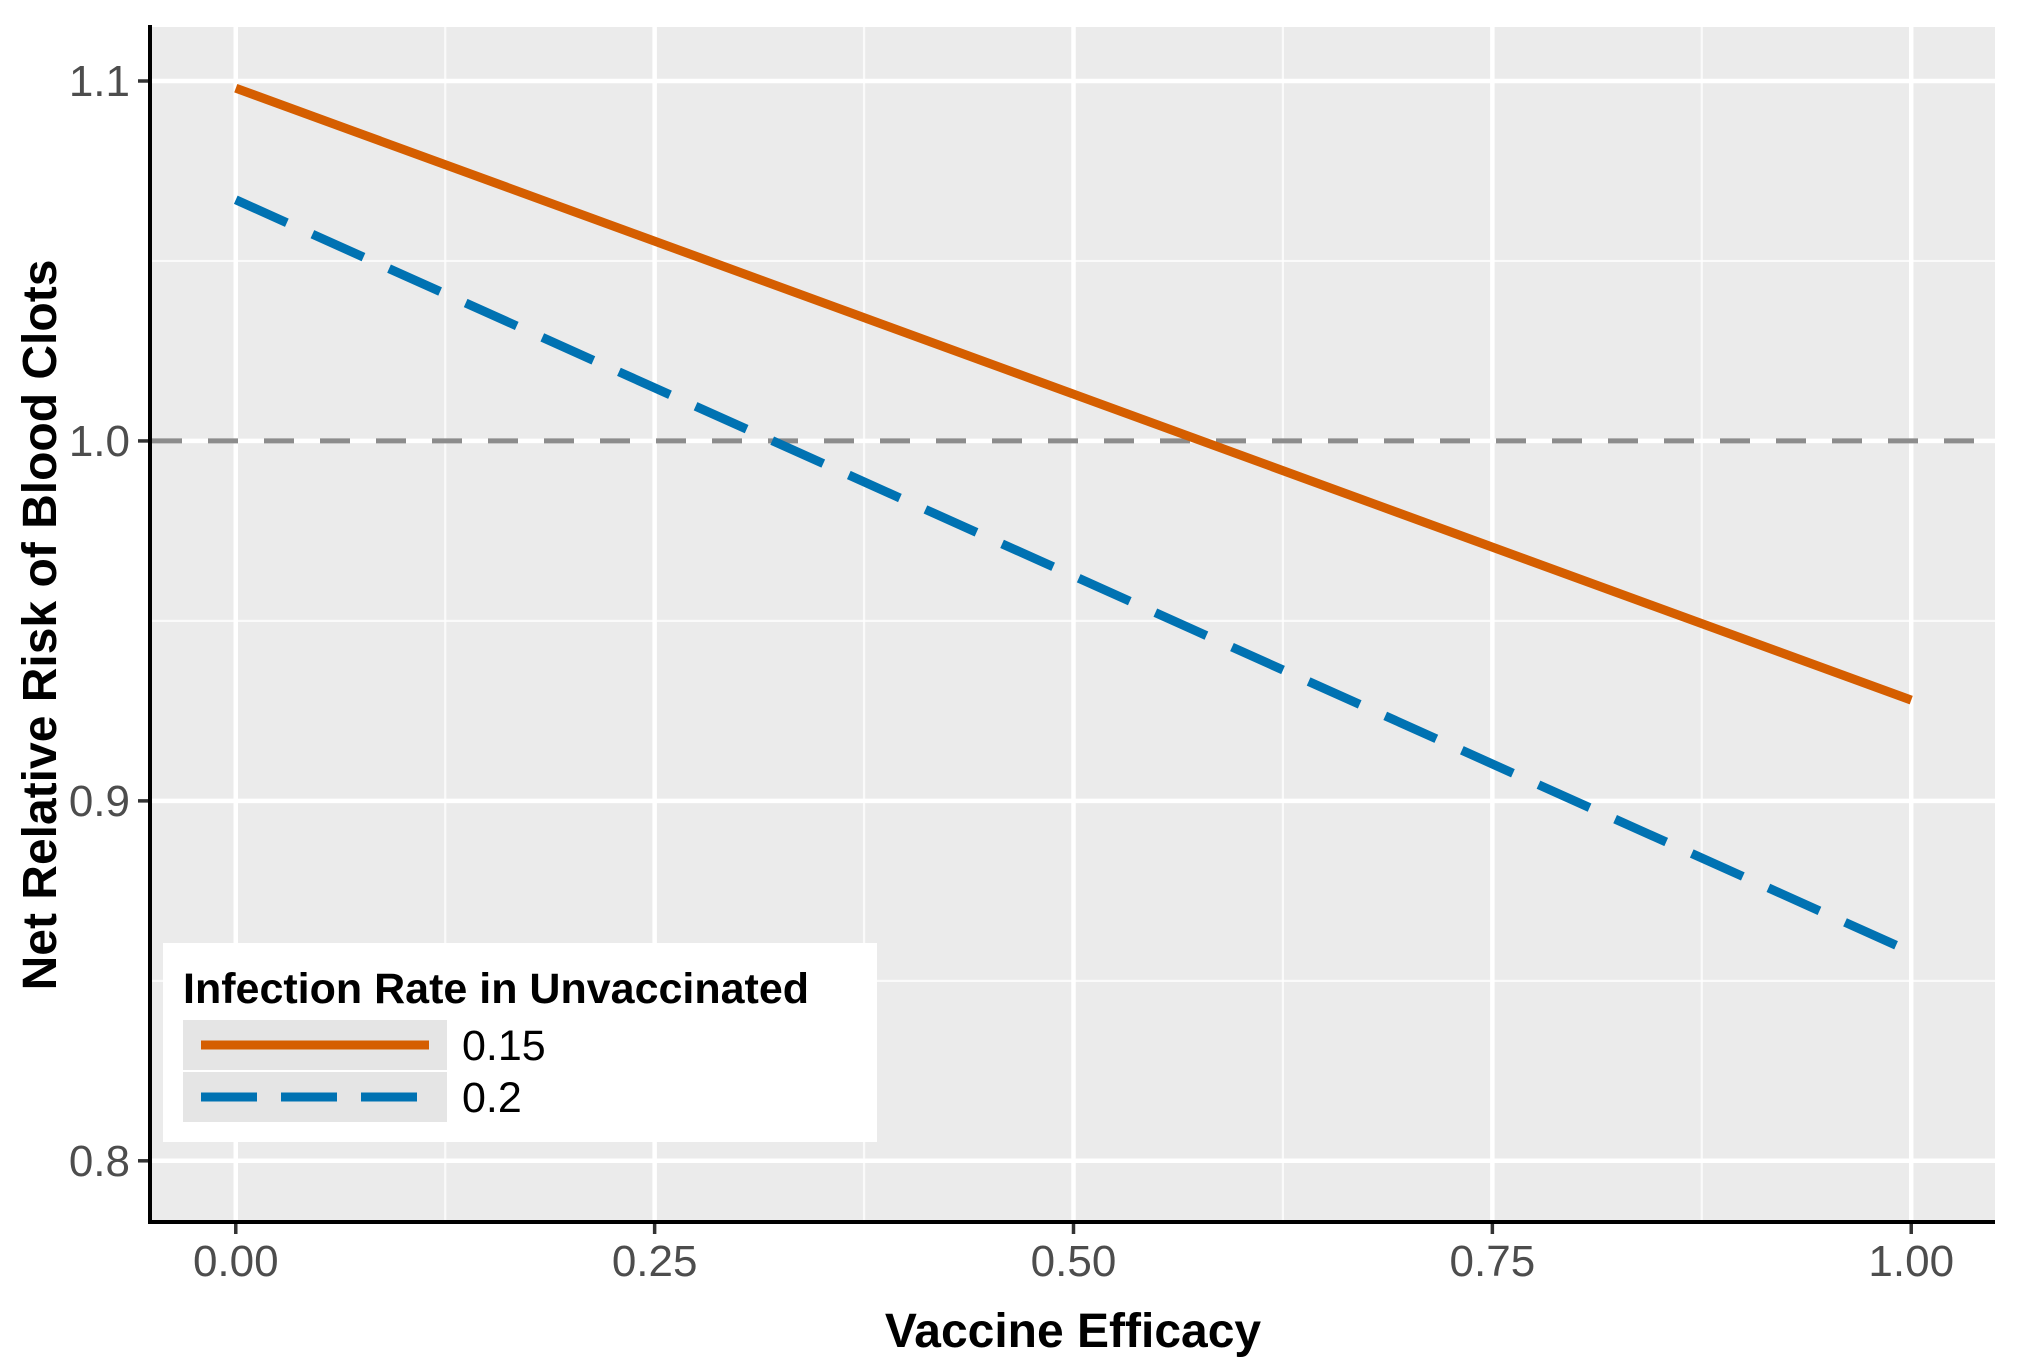  I want to click on y-tick-label: 0.8, so click(99, 1161).